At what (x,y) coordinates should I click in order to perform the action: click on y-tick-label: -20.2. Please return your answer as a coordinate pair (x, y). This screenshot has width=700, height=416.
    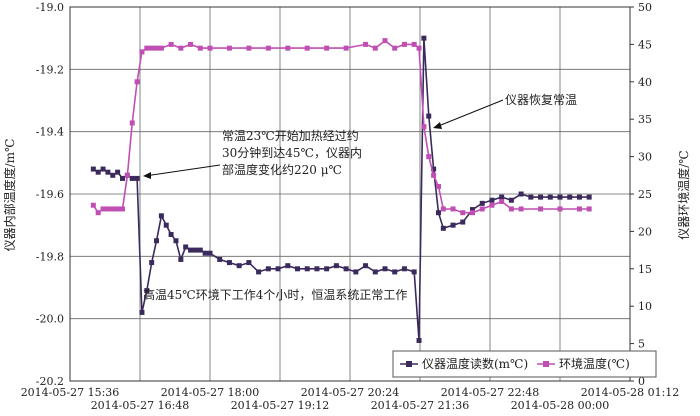
    Looking at the image, I should click on (50, 381).